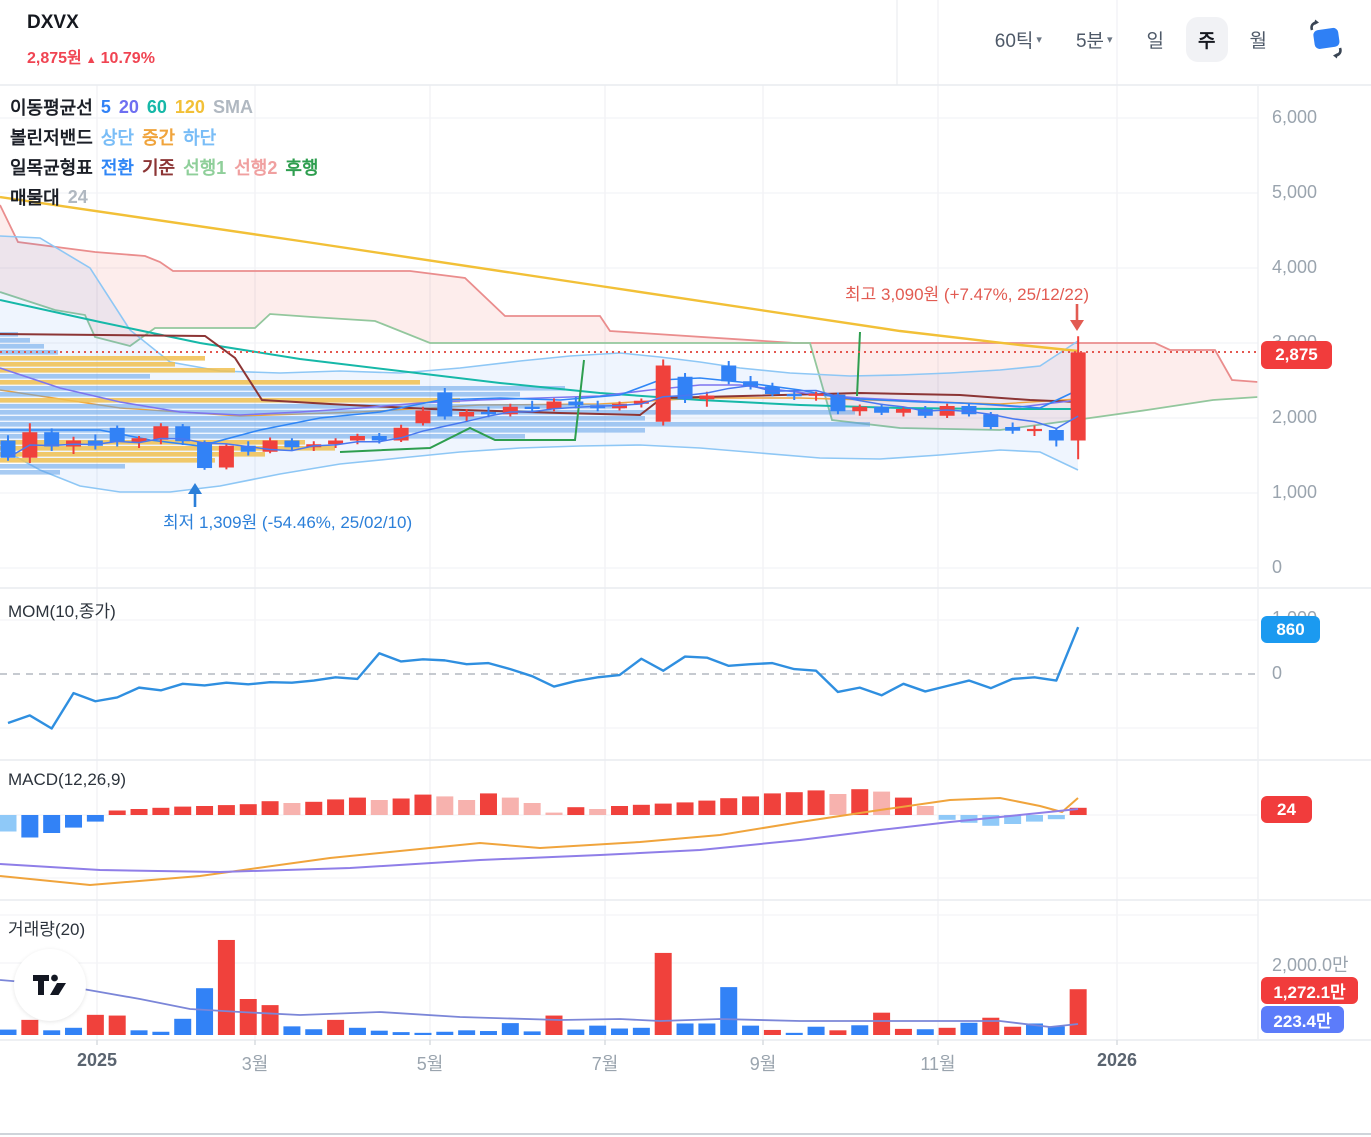 This screenshot has width=1371, height=1137. What do you see at coordinates (1302, 1019) in the screenshot?
I see `volume-ma-badge: 223.4만` at bounding box center [1302, 1019].